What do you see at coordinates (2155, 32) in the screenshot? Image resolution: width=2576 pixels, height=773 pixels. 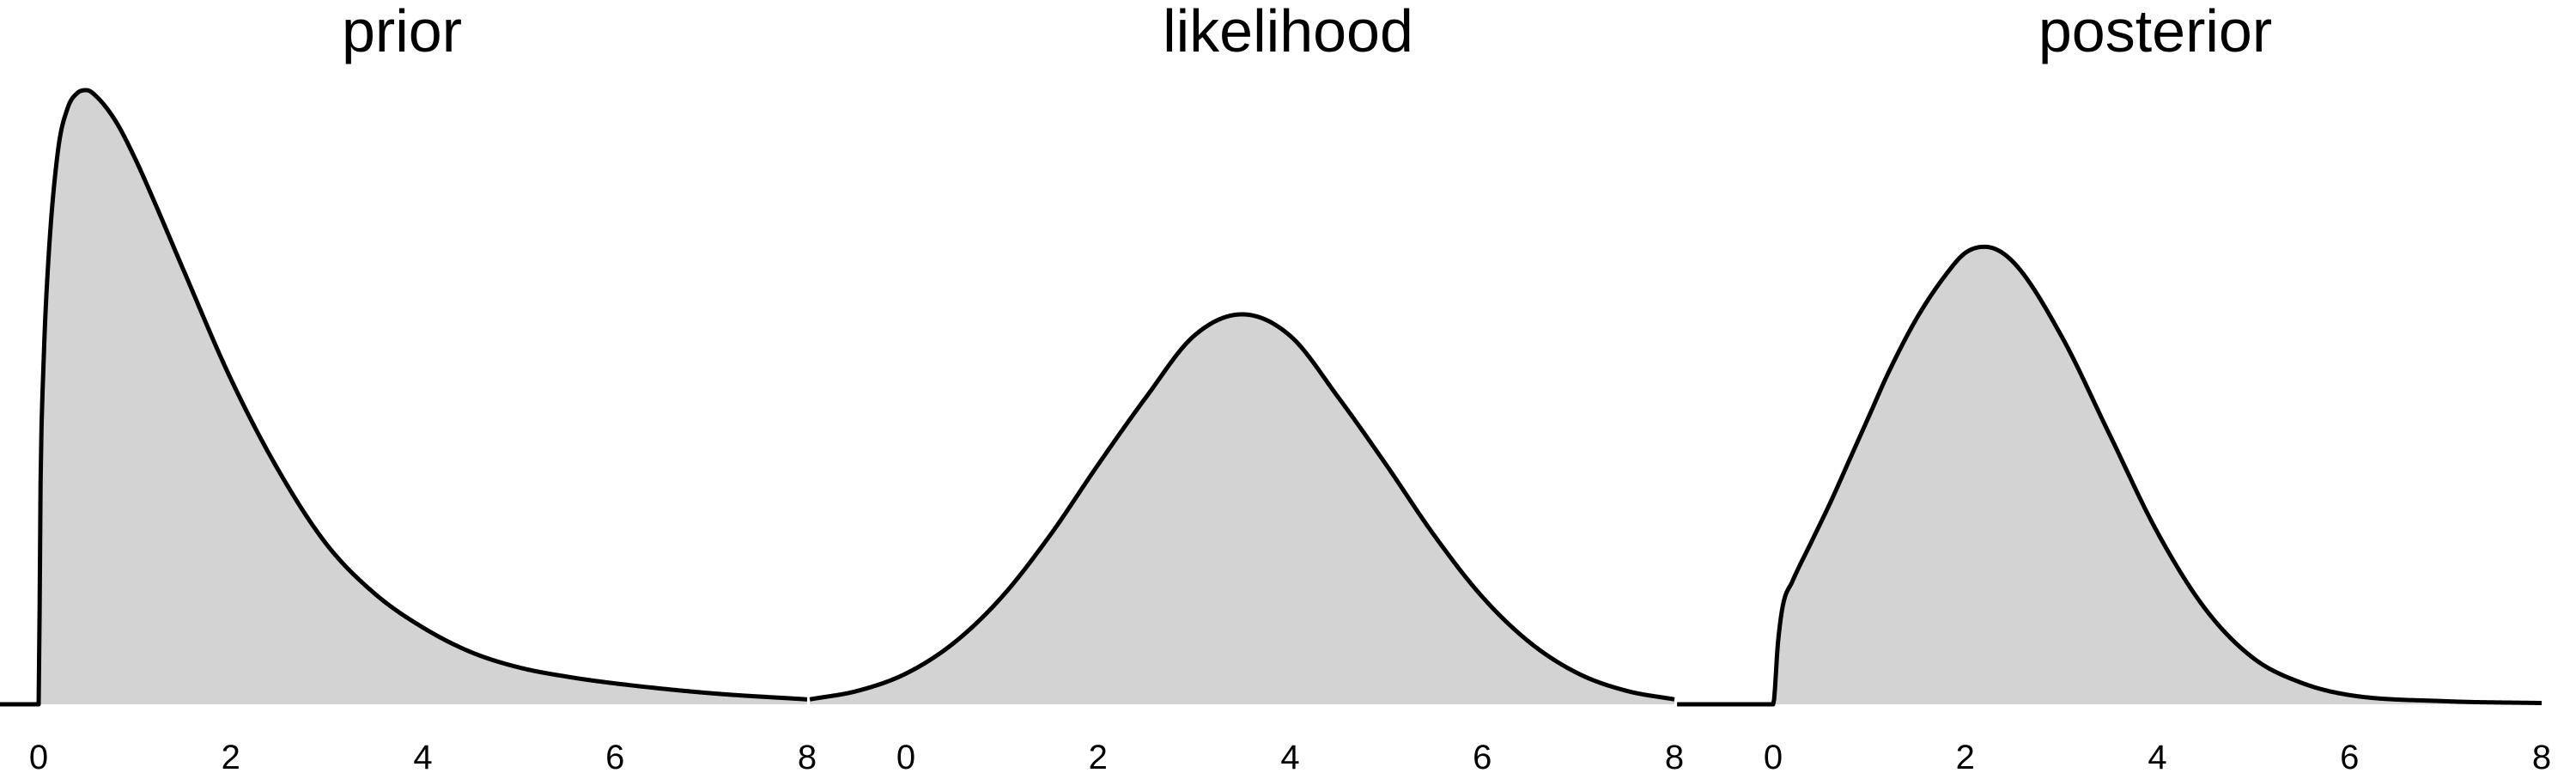 I see `panel-title-posterior: posterior` at bounding box center [2155, 32].